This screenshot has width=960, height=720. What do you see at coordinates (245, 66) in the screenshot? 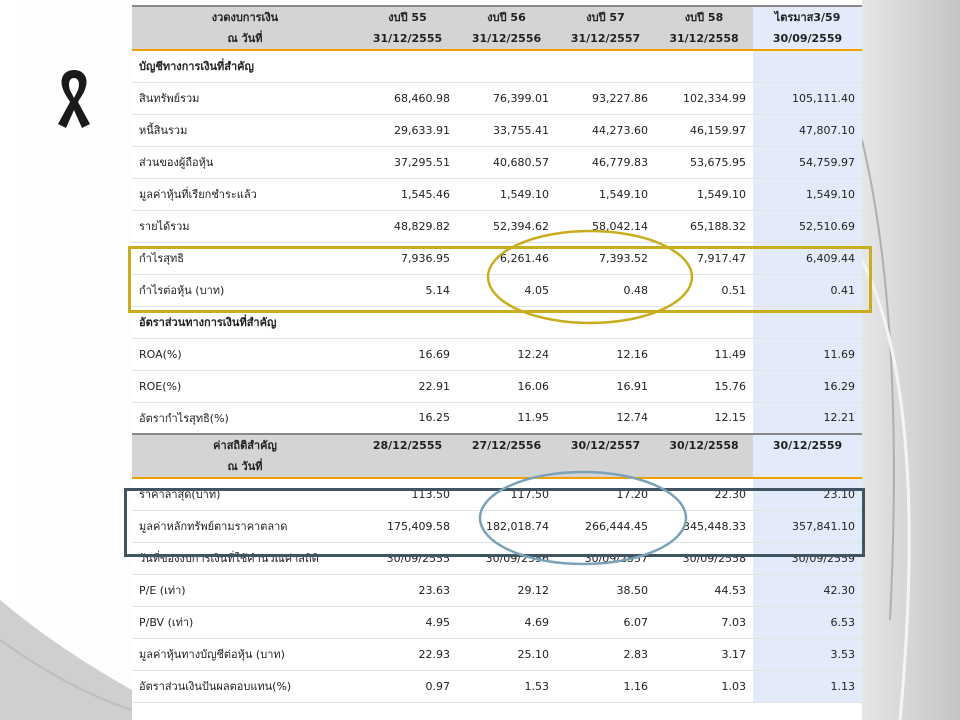
I see `section-financials-label: บัญชีทางการเงินที่สำคัญ` at bounding box center [245, 66].